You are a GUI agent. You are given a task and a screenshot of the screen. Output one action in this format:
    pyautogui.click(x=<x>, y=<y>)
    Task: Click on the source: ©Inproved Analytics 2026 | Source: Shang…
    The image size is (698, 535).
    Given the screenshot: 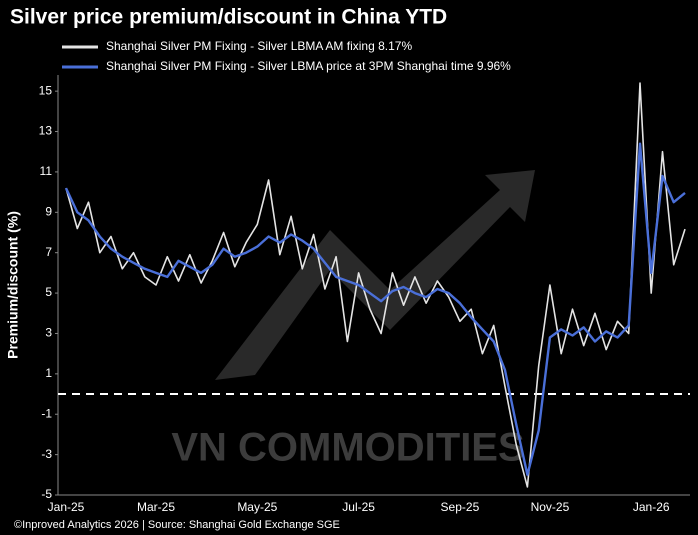 What is the action you would take?
    pyautogui.click(x=177, y=525)
    